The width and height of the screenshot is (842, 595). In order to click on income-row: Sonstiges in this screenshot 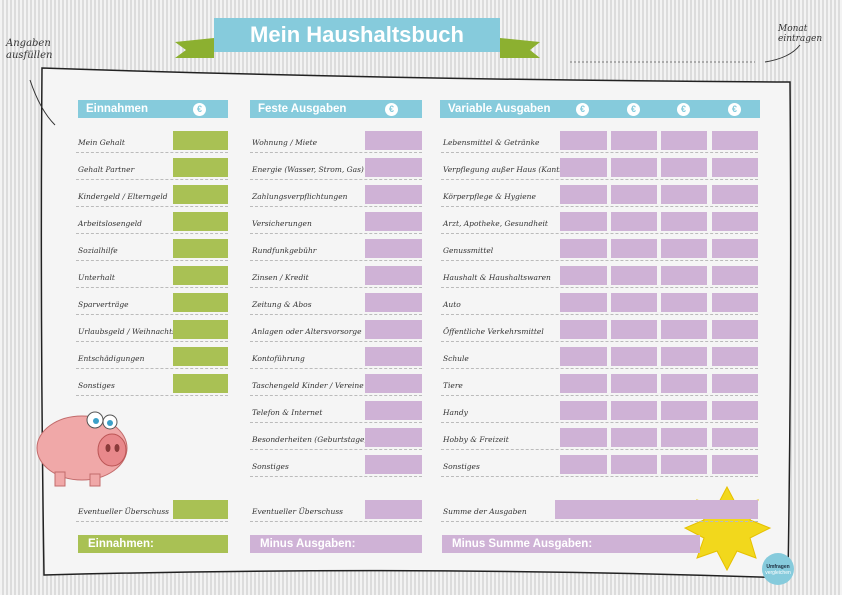, I will do `click(152, 382)`.